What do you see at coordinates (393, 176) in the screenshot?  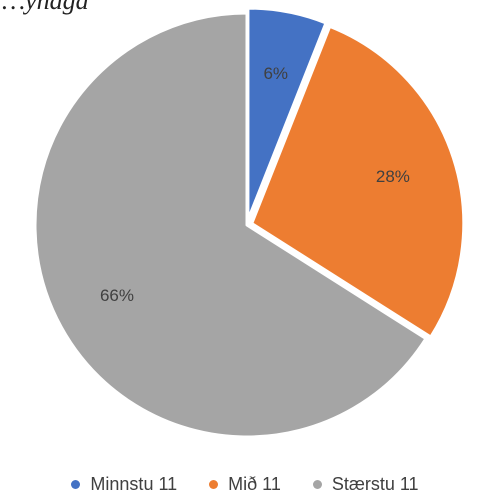 I see `slice-label-mid-11: 28%` at bounding box center [393, 176].